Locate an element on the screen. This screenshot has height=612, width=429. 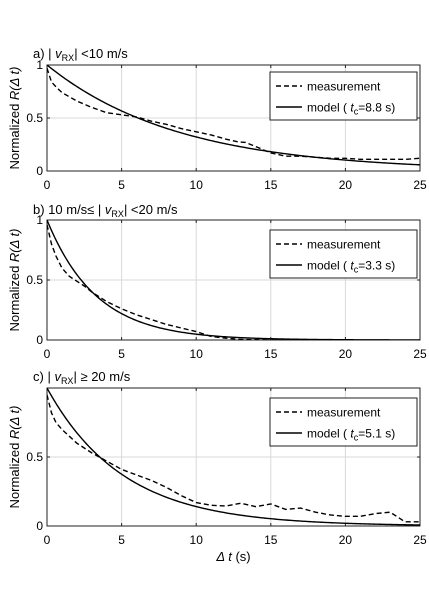
legend-label-text: =8.8 s) is located at coordinates (376, 108).